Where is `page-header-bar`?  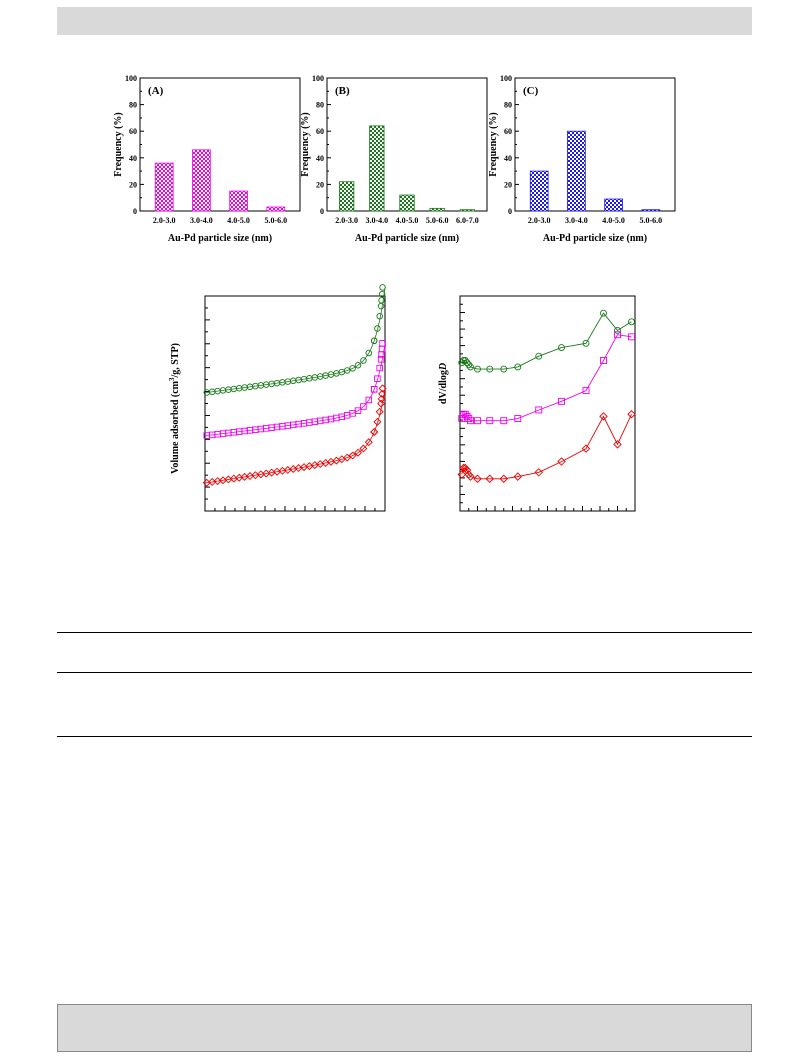 page-header-bar is located at coordinates (404, 21).